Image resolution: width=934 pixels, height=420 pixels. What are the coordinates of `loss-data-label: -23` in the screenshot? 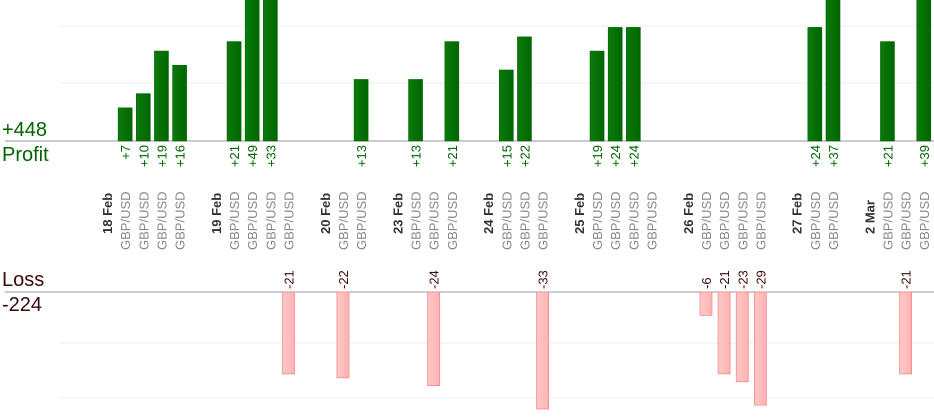 It's located at (742, 279).